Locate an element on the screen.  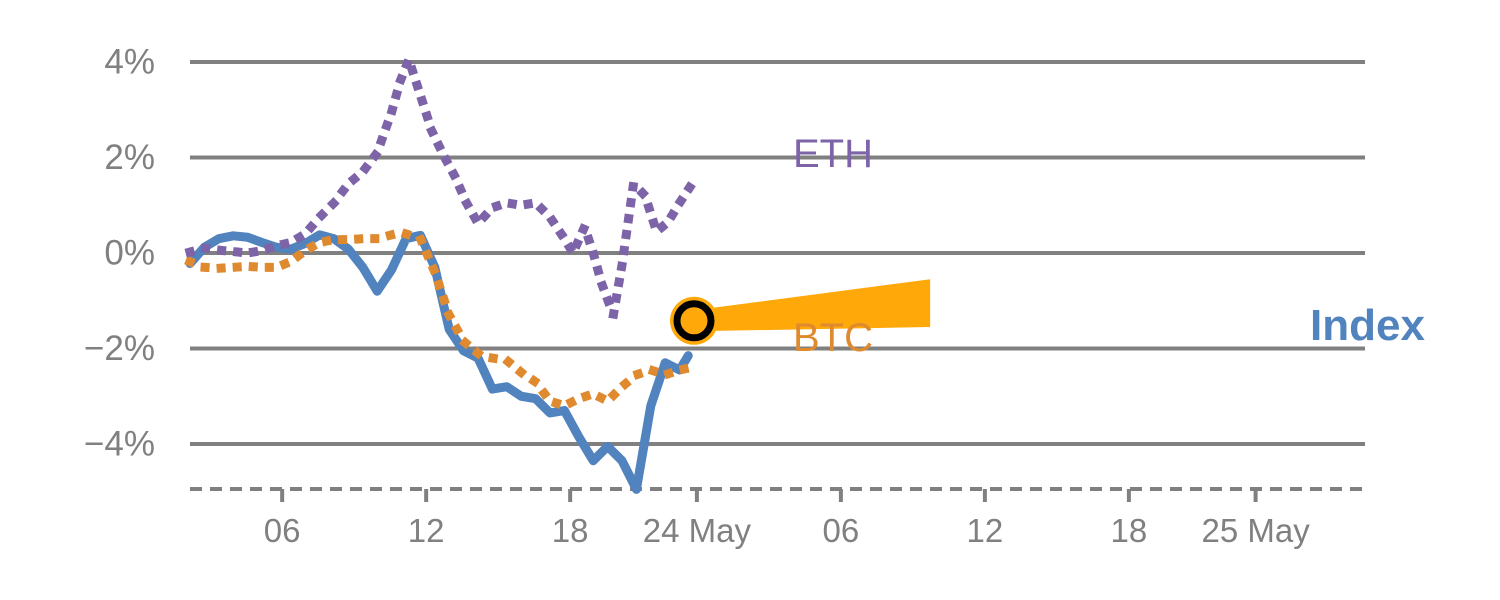
series-label-eth: ETH is located at coordinates (833, 154).